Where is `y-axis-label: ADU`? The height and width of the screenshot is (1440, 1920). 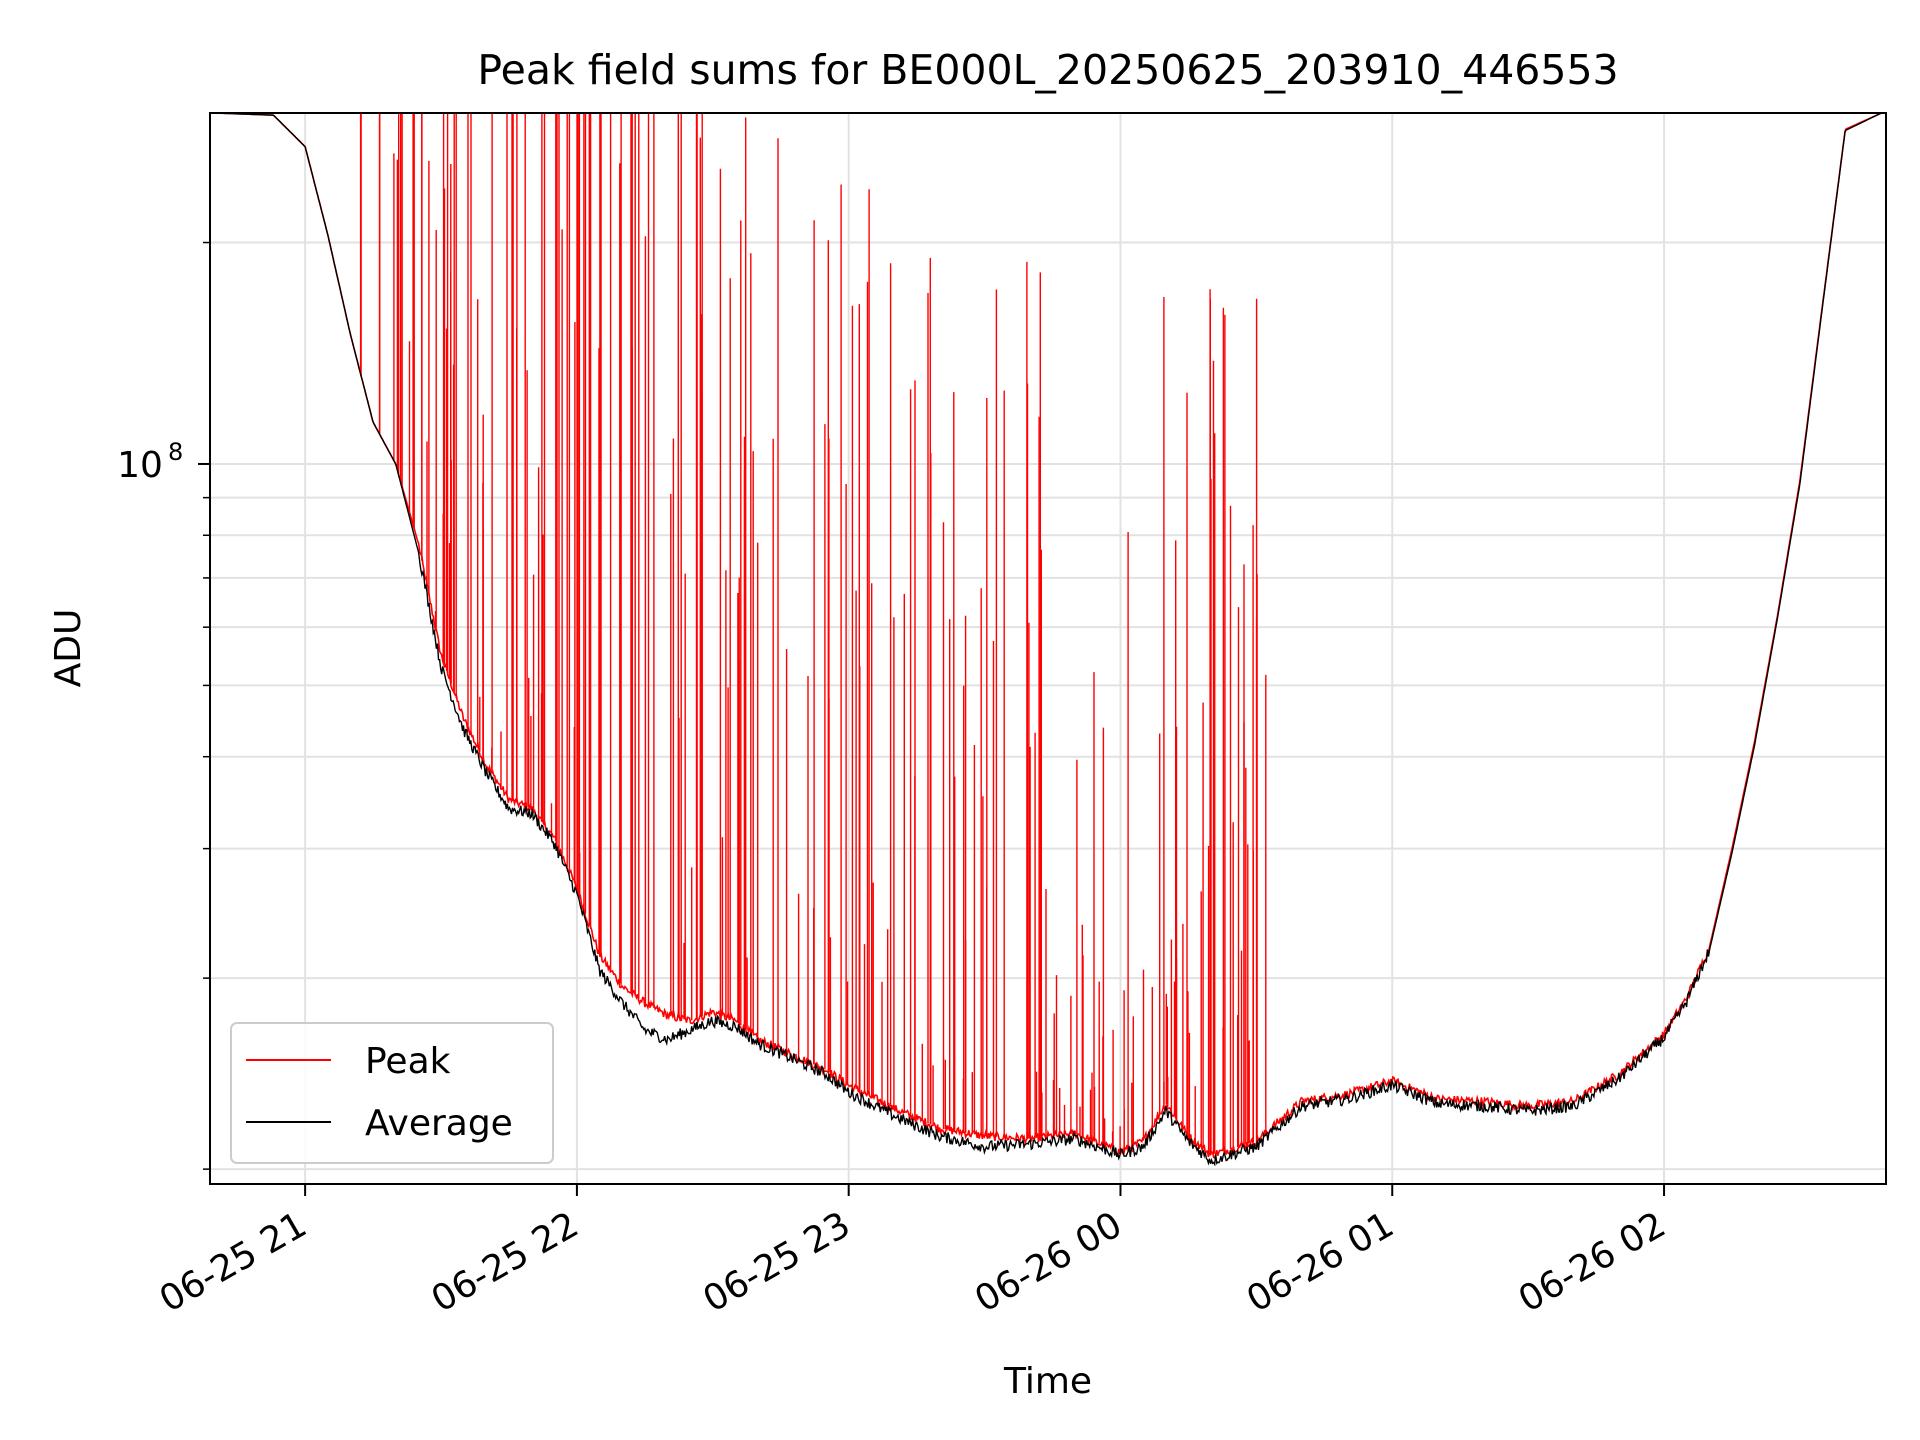
y-axis-label: ADU is located at coordinates (68, 648).